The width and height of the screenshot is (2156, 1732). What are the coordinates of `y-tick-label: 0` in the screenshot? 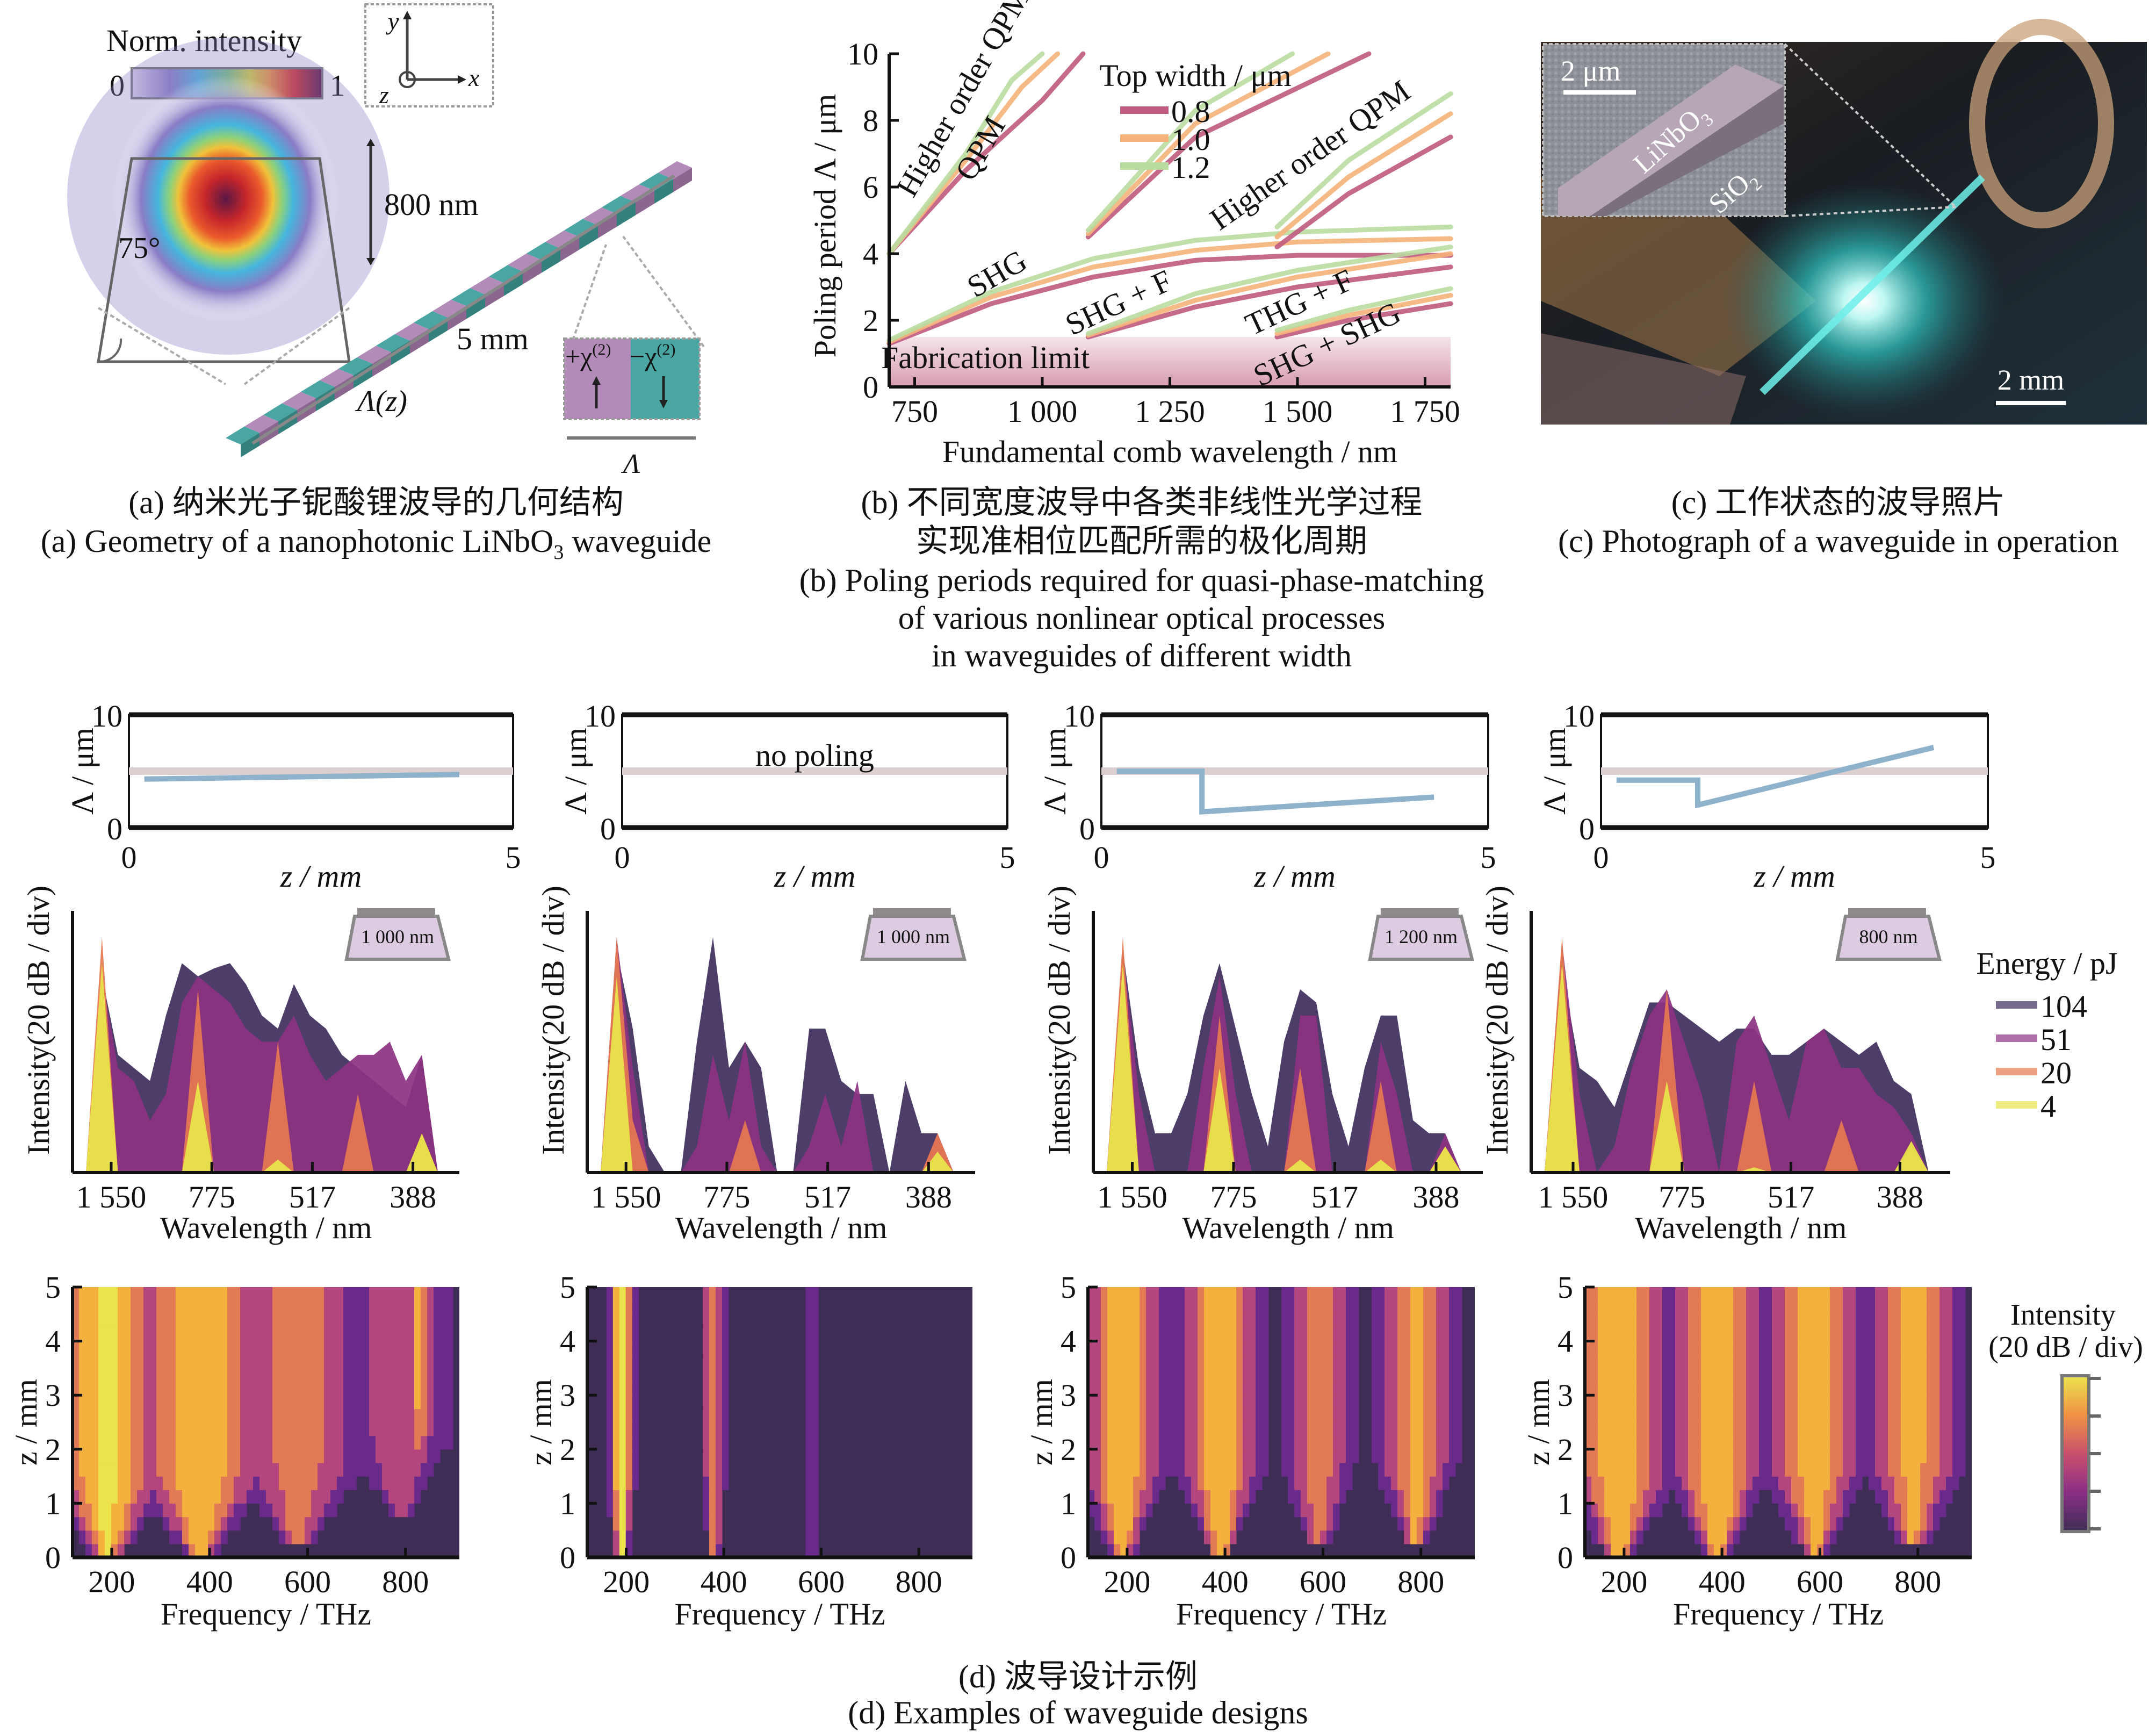 It's located at (1587, 828).